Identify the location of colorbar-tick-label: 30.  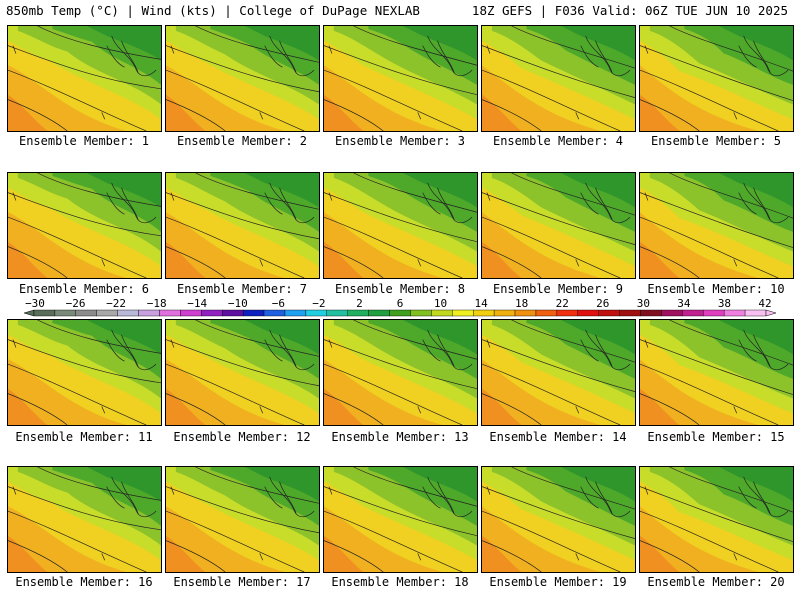
(643, 303).